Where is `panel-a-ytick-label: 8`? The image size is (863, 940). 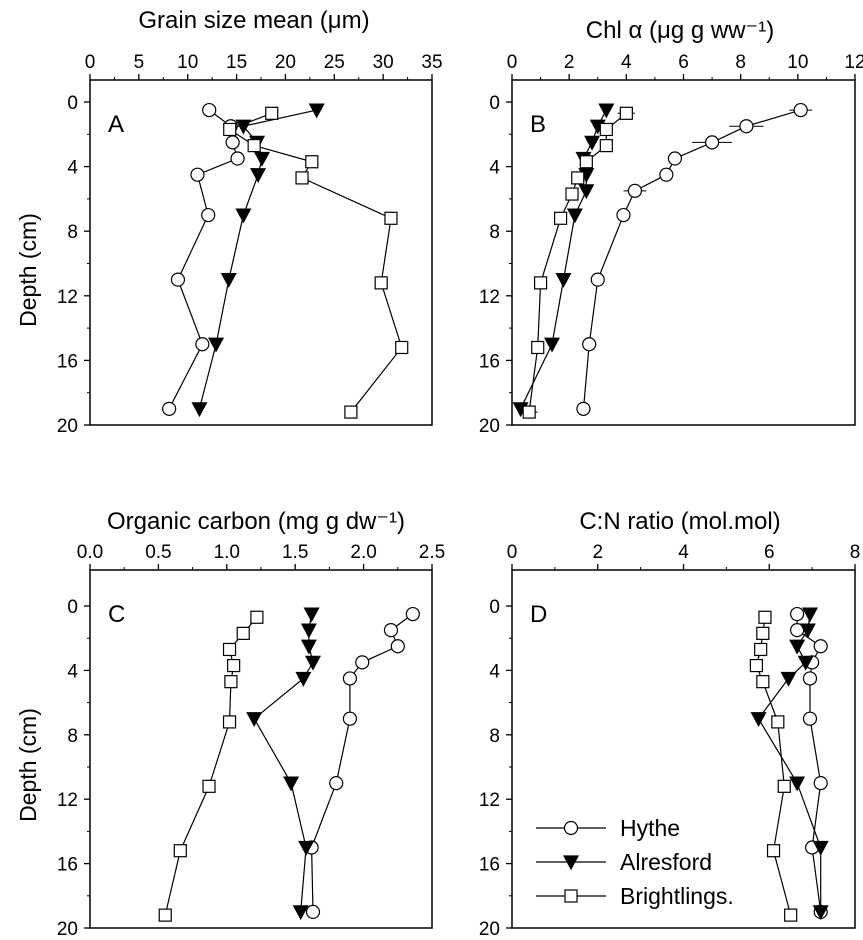
panel-a-ytick-label: 8 is located at coordinates (72, 232).